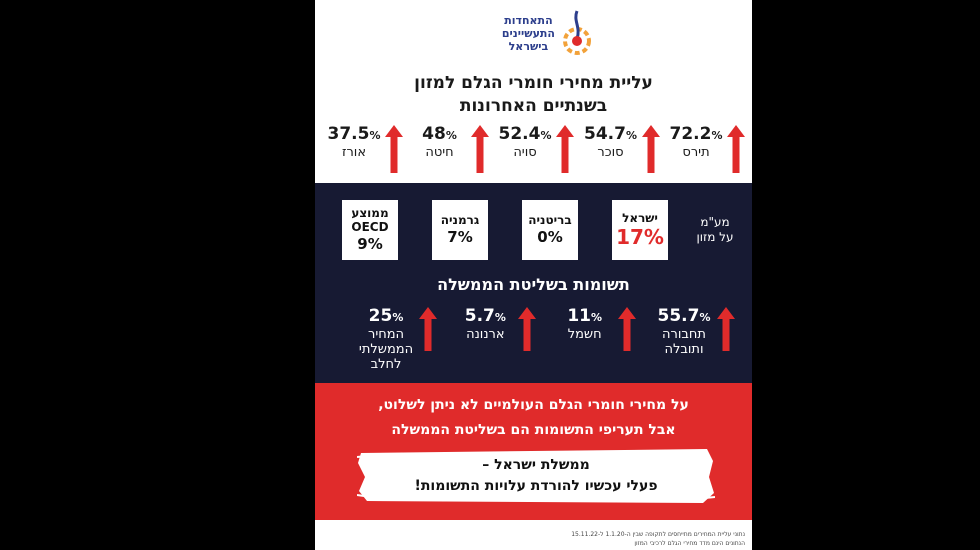 The height and width of the screenshot is (550, 980). Describe the element at coordinates (460, 237) in the screenshot. I see `vat-value: 7%` at that location.